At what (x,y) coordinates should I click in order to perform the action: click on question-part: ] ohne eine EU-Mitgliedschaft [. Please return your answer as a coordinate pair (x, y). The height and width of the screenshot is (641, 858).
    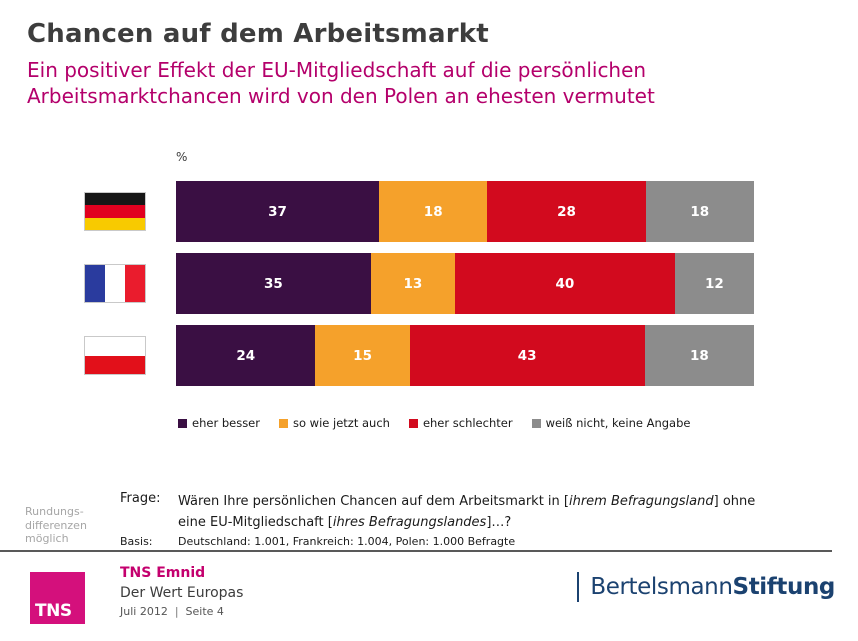
    Looking at the image, I should click on (467, 512).